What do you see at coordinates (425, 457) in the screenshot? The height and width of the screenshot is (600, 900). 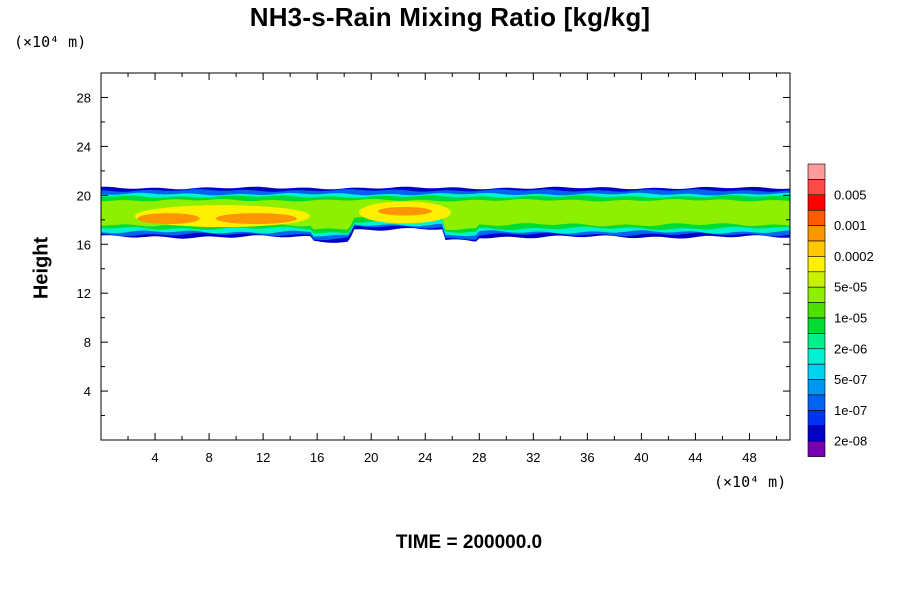 I see `x-tick-label: 24` at bounding box center [425, 457].